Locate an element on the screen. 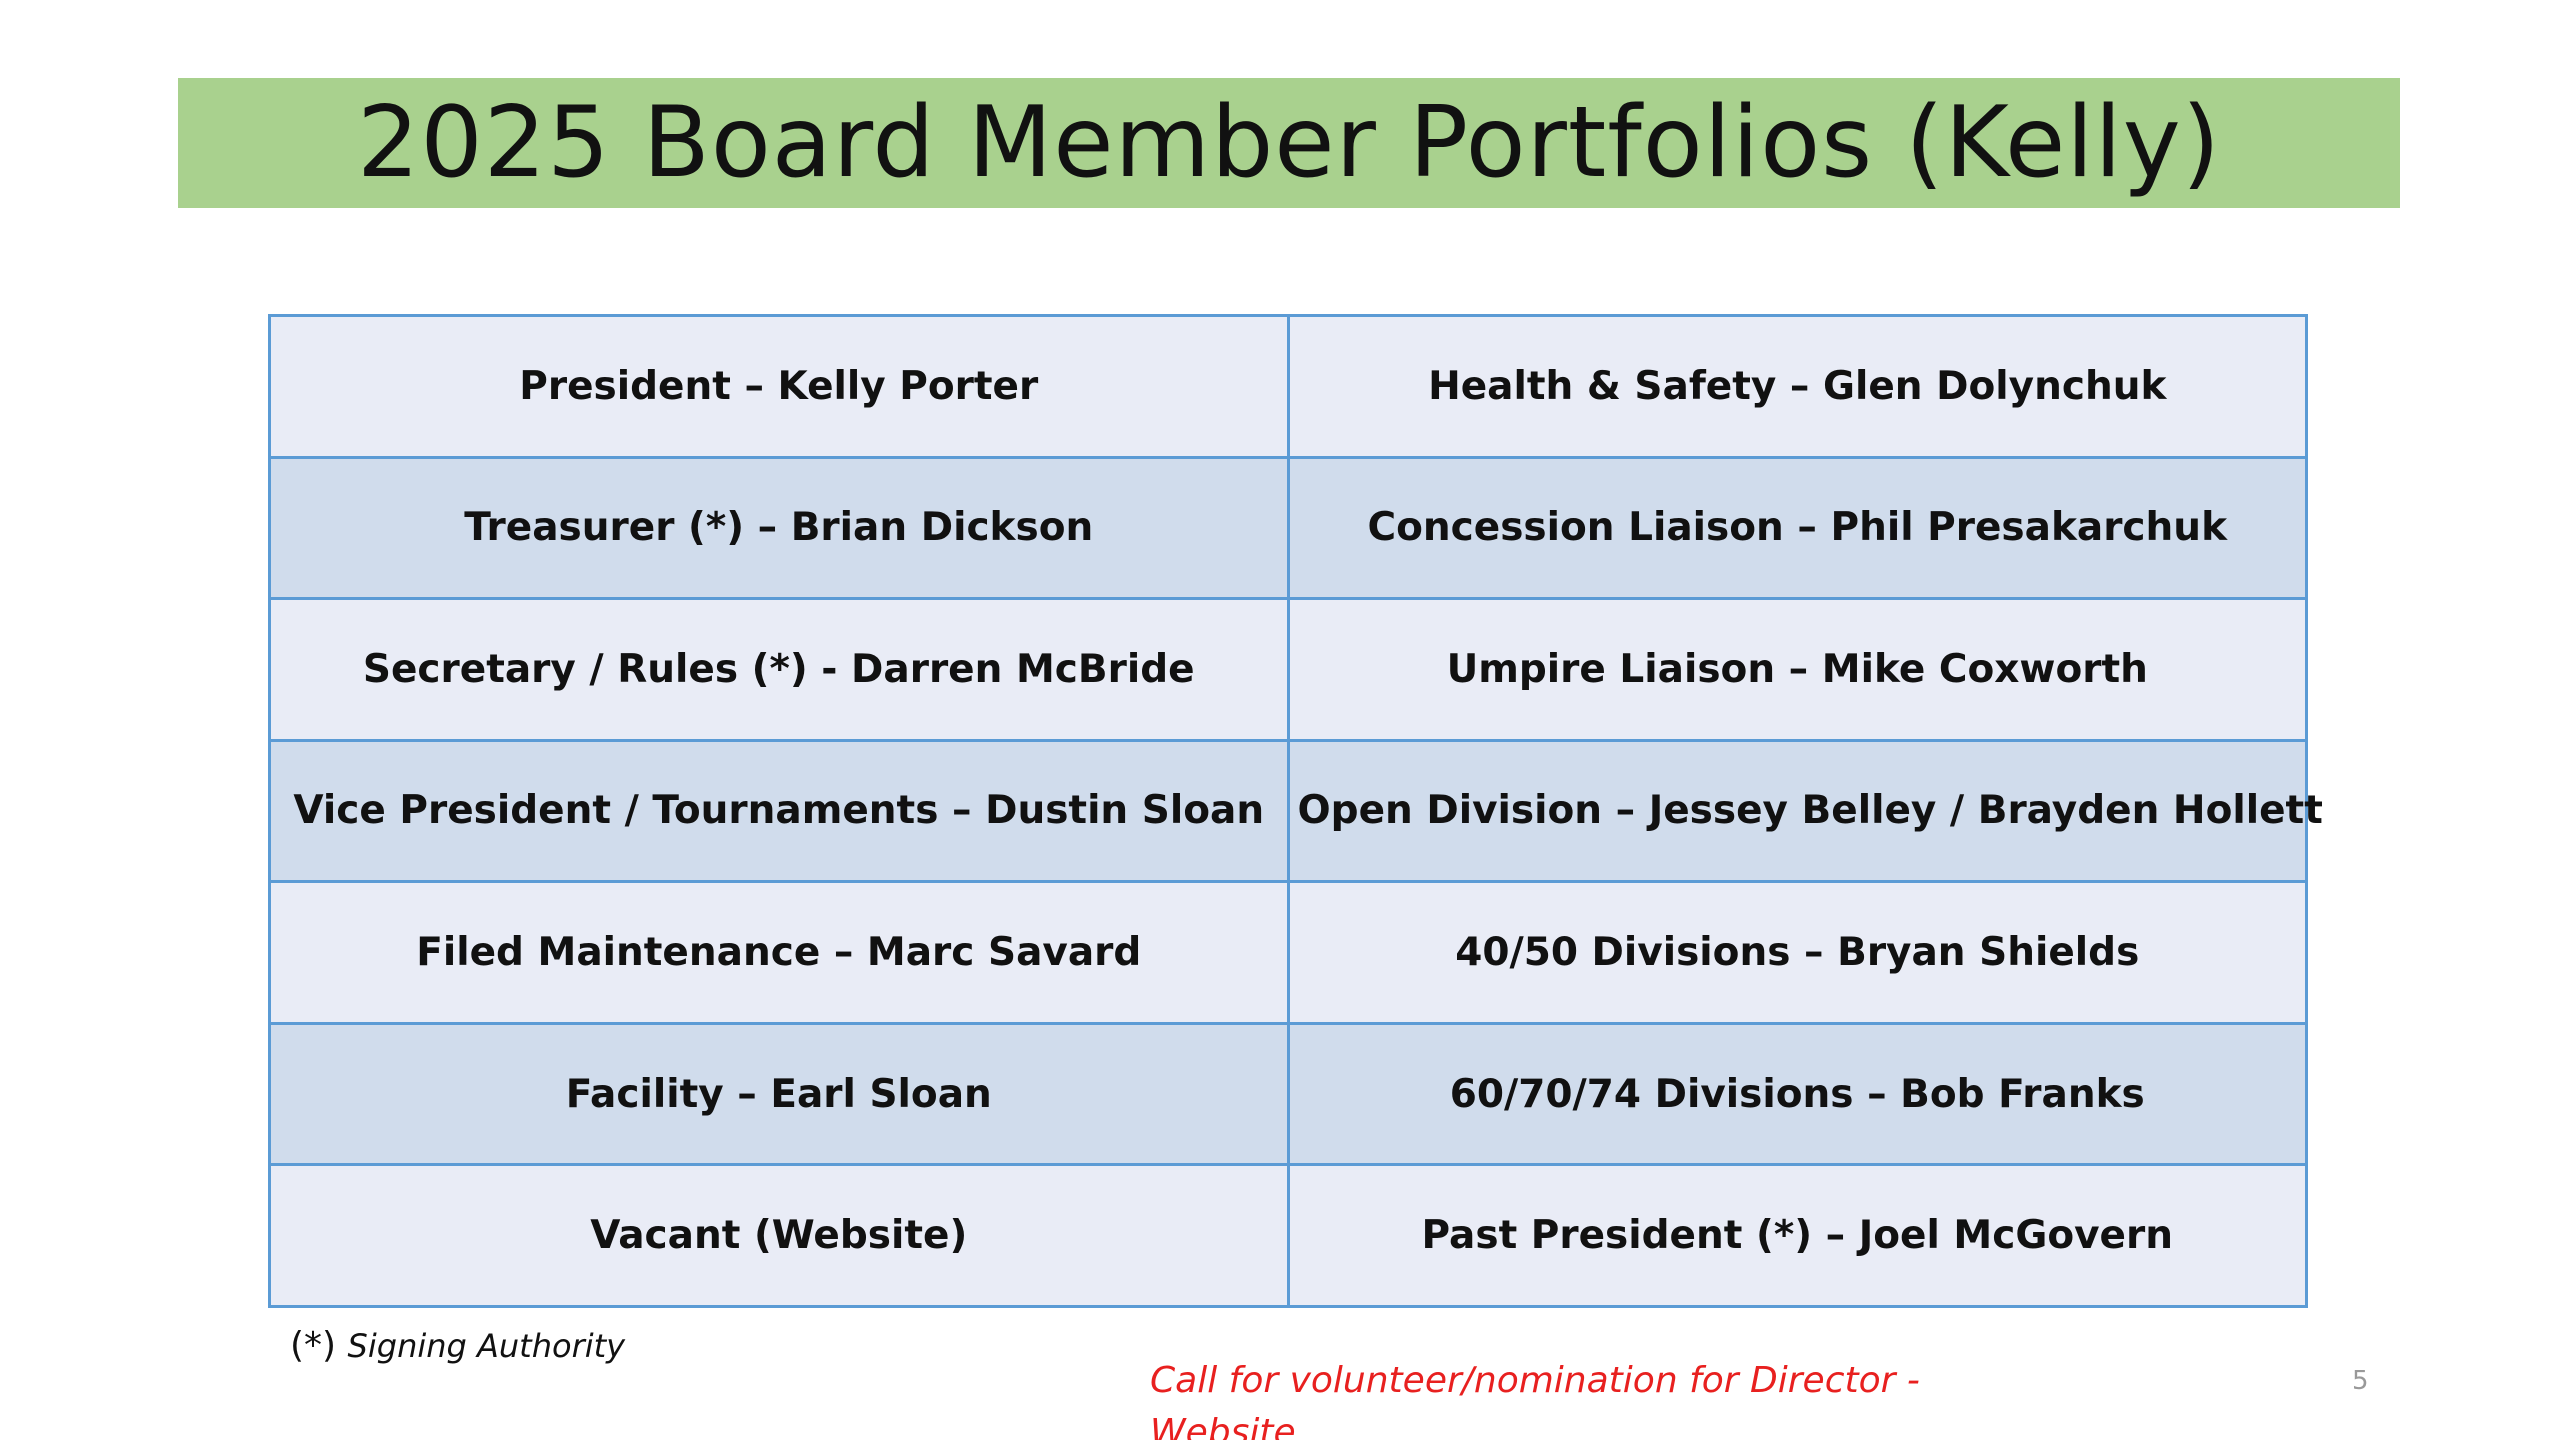  table-cell-left: President – Kelly Porter is located at coordinates (779, 386).